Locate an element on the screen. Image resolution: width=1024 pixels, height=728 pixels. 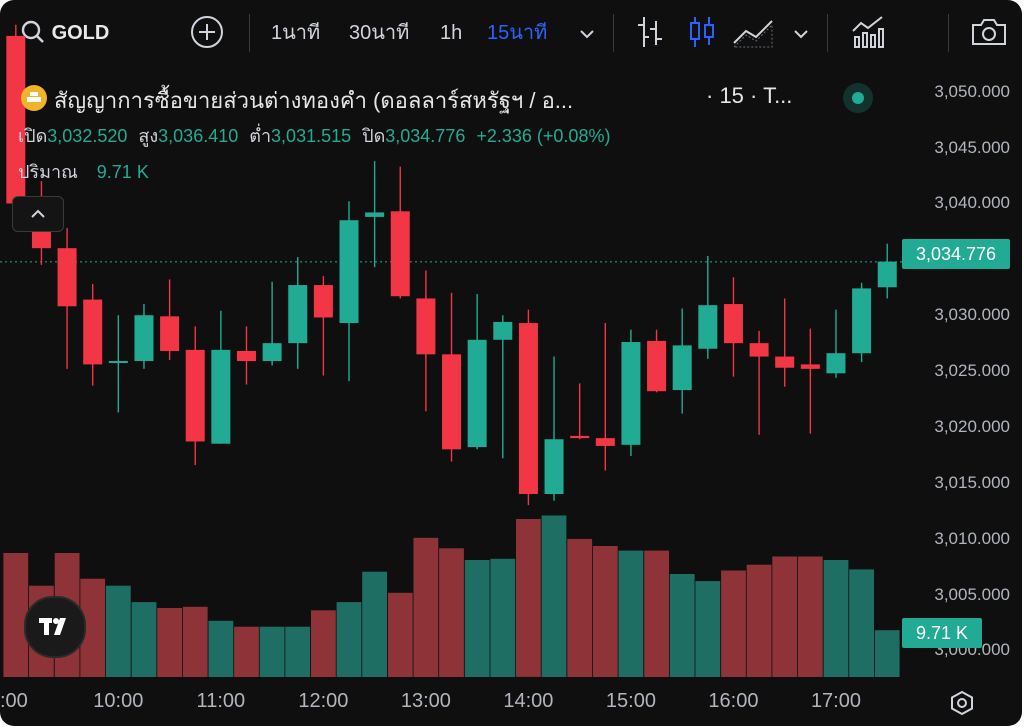
plus-circle-icon is located at coordinates (207, 31).